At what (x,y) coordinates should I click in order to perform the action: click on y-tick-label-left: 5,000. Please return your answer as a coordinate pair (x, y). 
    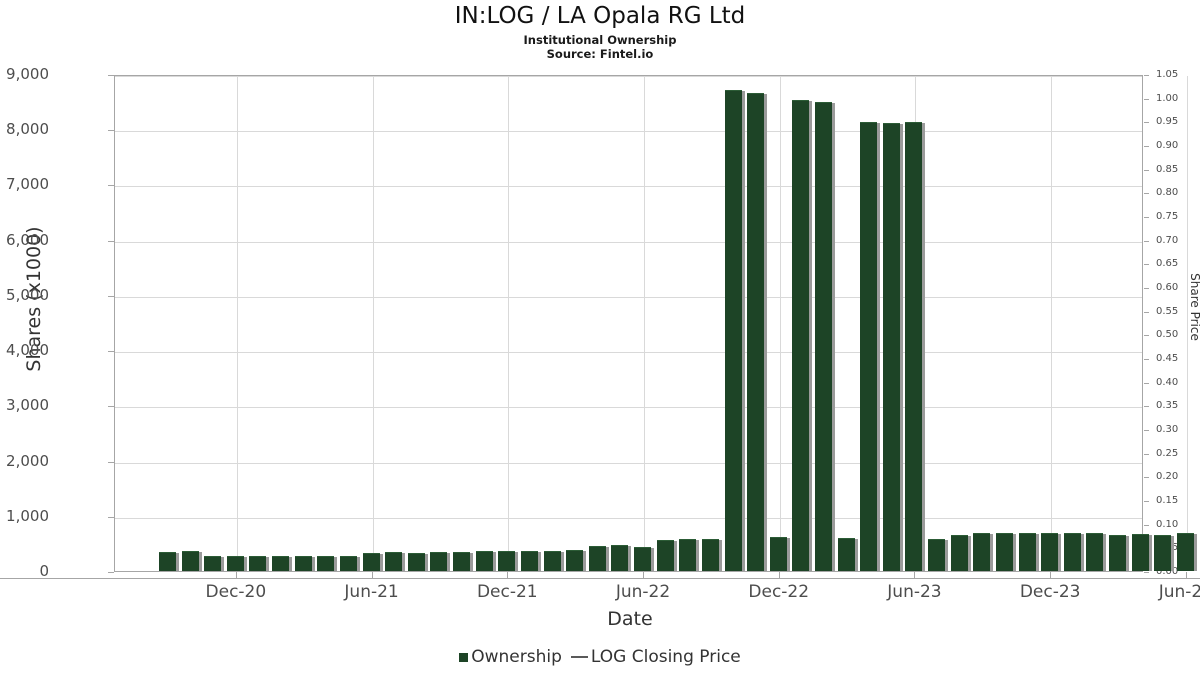
    Looking at the image, I should click on (27, 294).